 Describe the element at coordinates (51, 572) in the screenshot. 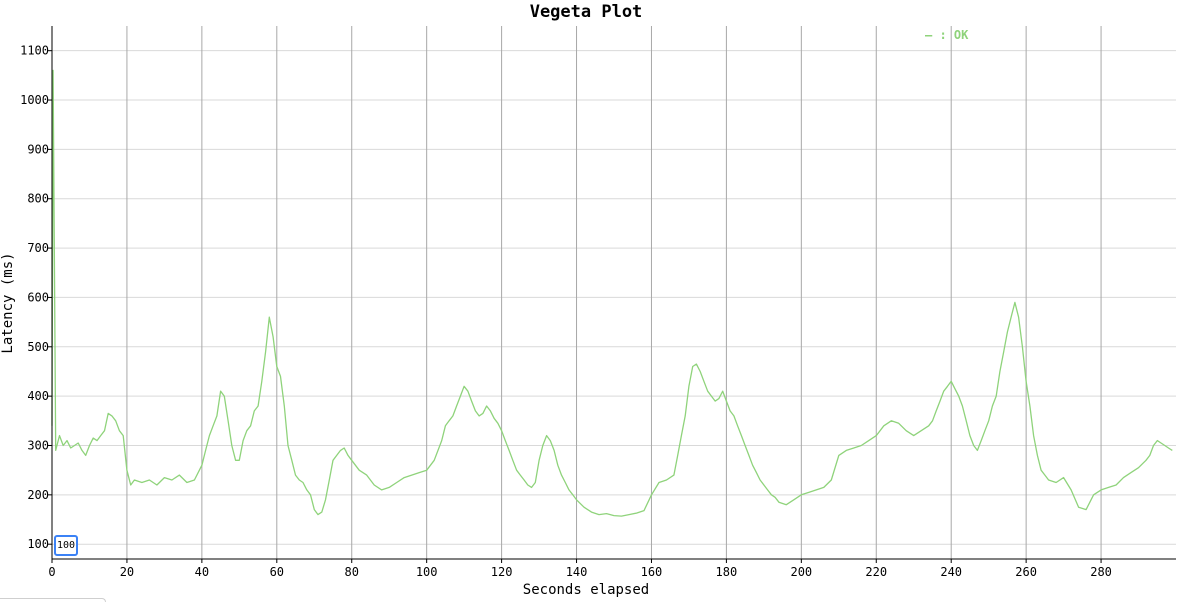

I see `x-tick-label: 0` at that location.